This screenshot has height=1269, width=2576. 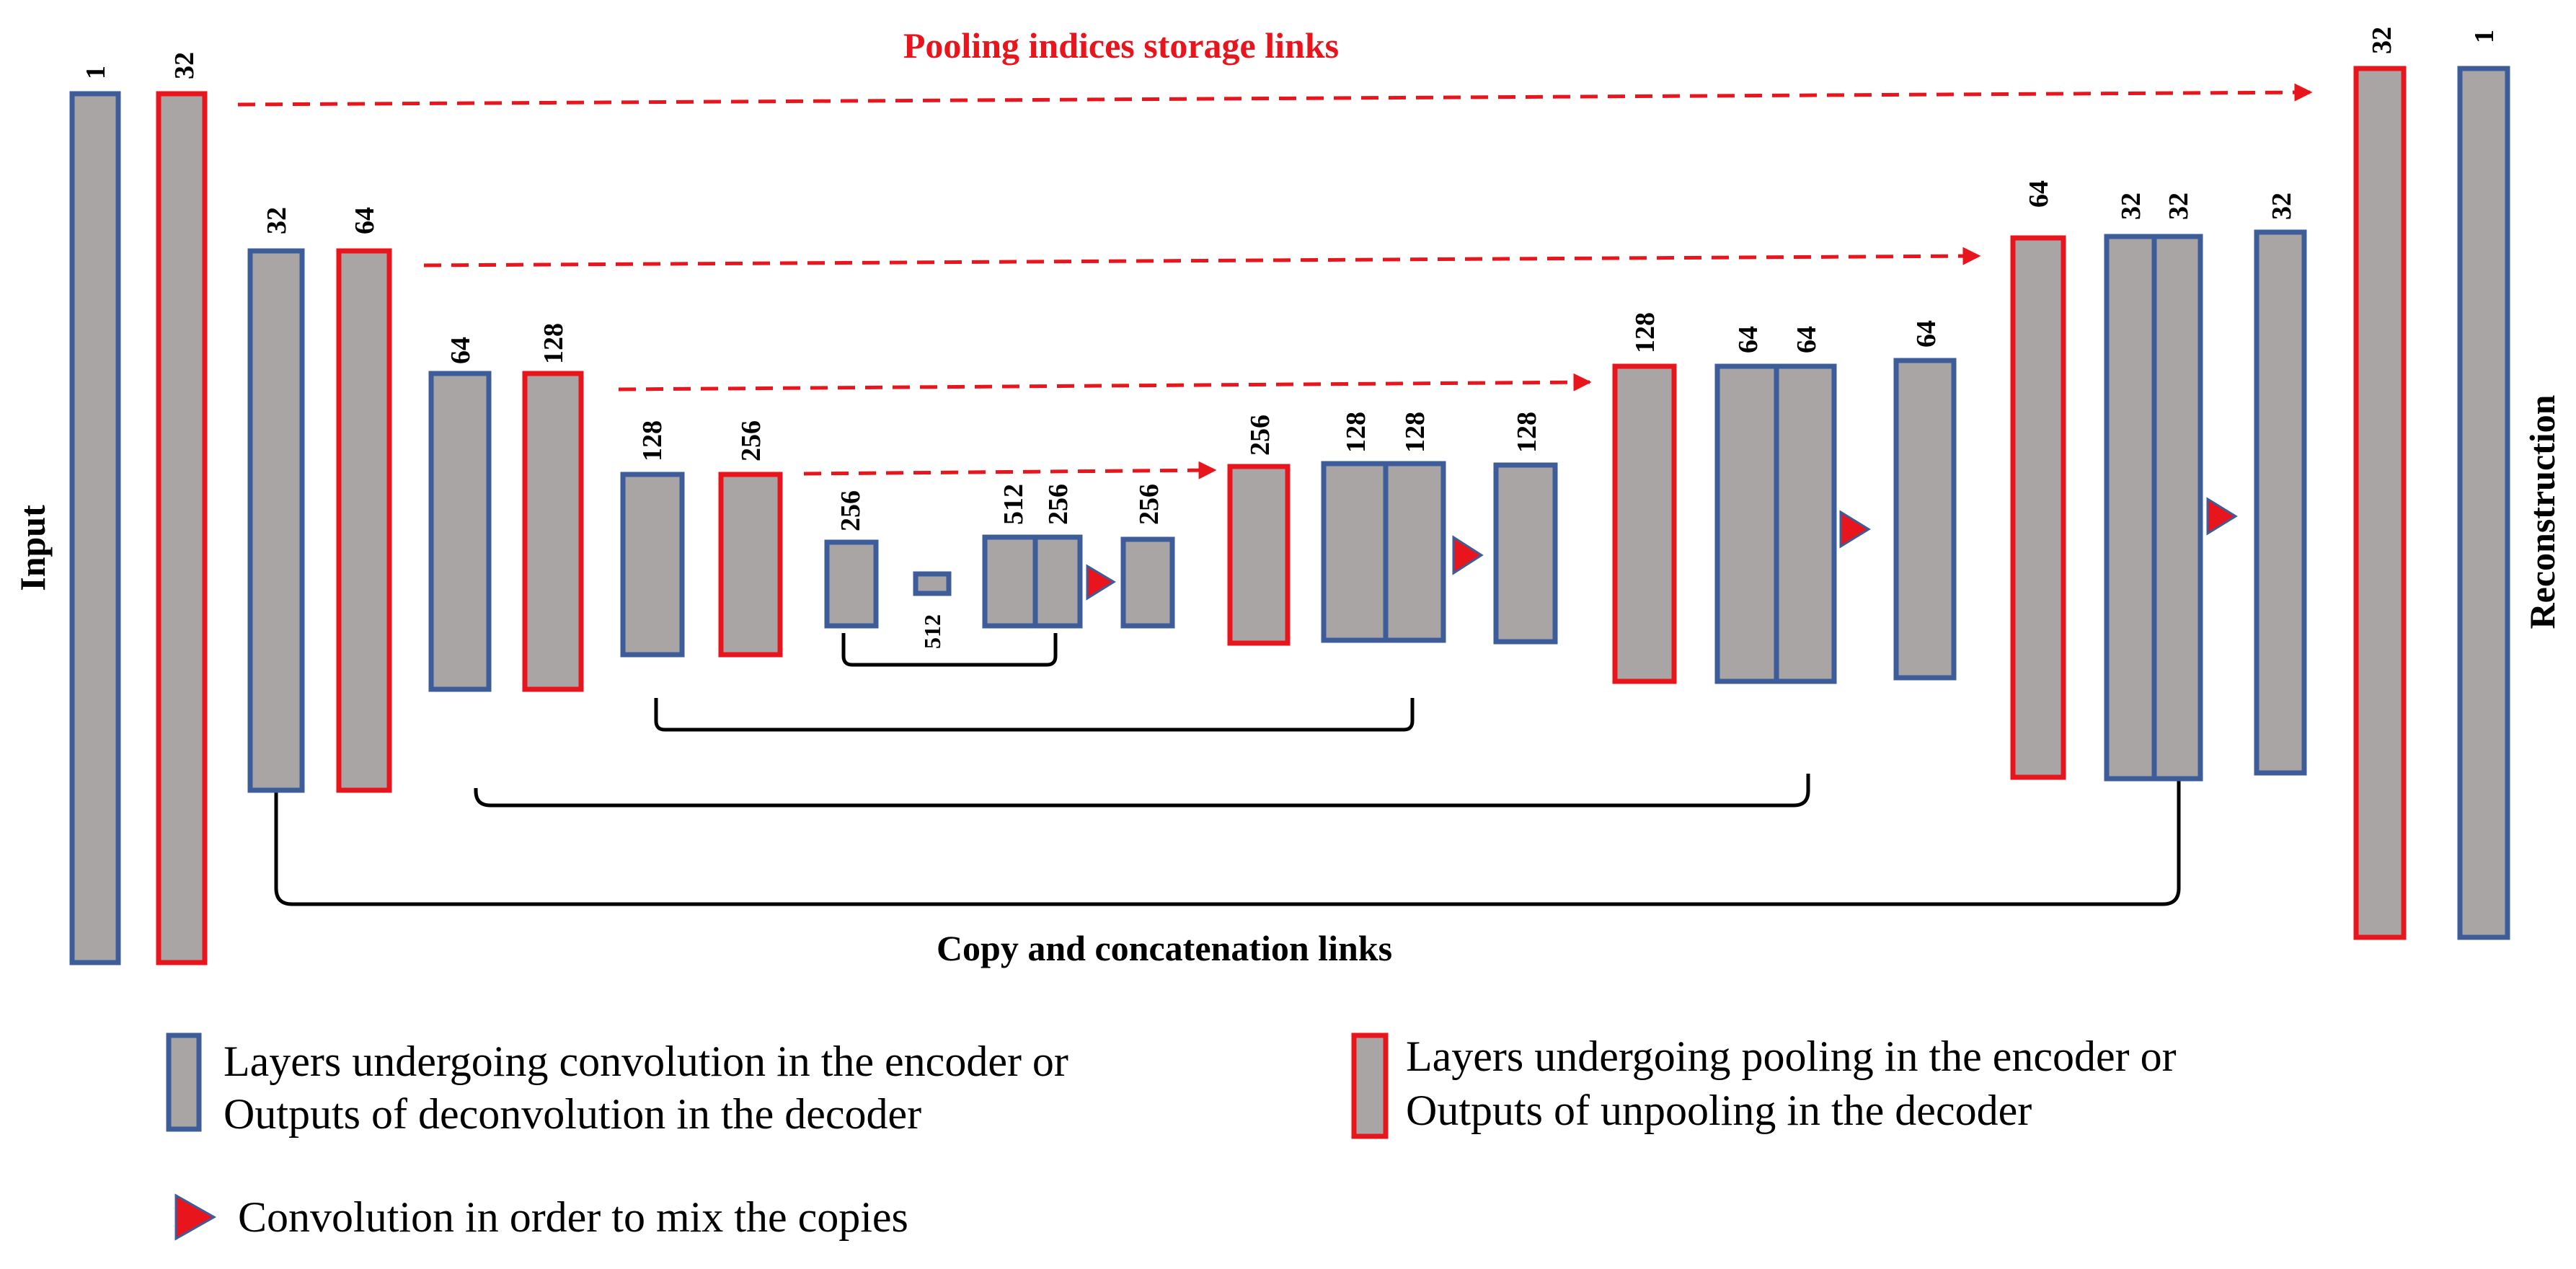 What do you see at coordinates (1259, 555) in the screenshot?
I see `dec4-unpool-block` at bounding box center [1259, 555].